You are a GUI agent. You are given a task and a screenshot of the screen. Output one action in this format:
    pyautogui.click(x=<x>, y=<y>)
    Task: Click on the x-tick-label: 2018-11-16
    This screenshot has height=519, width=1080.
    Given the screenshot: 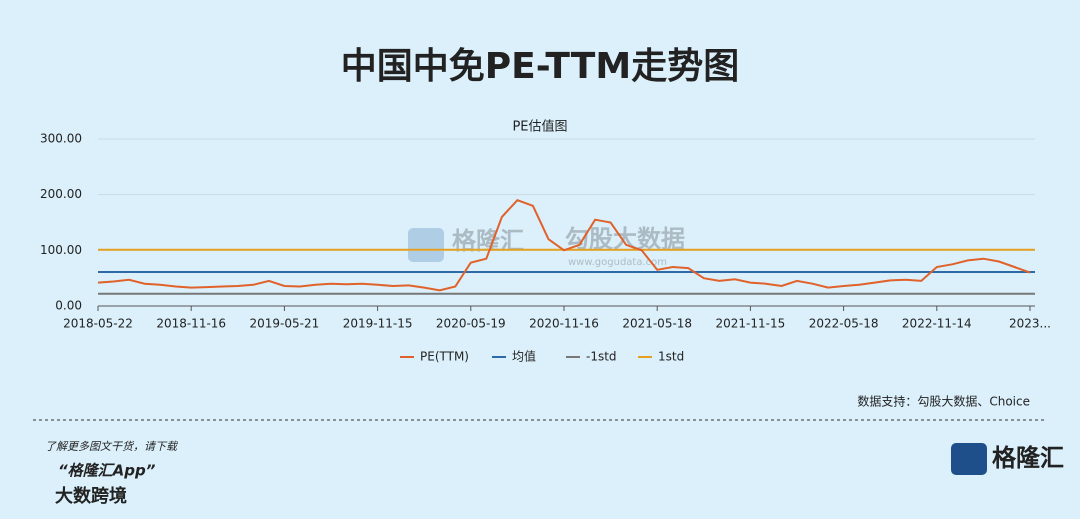 What is the action you would take?
    pyautogui.click(x=191, y=324)
    